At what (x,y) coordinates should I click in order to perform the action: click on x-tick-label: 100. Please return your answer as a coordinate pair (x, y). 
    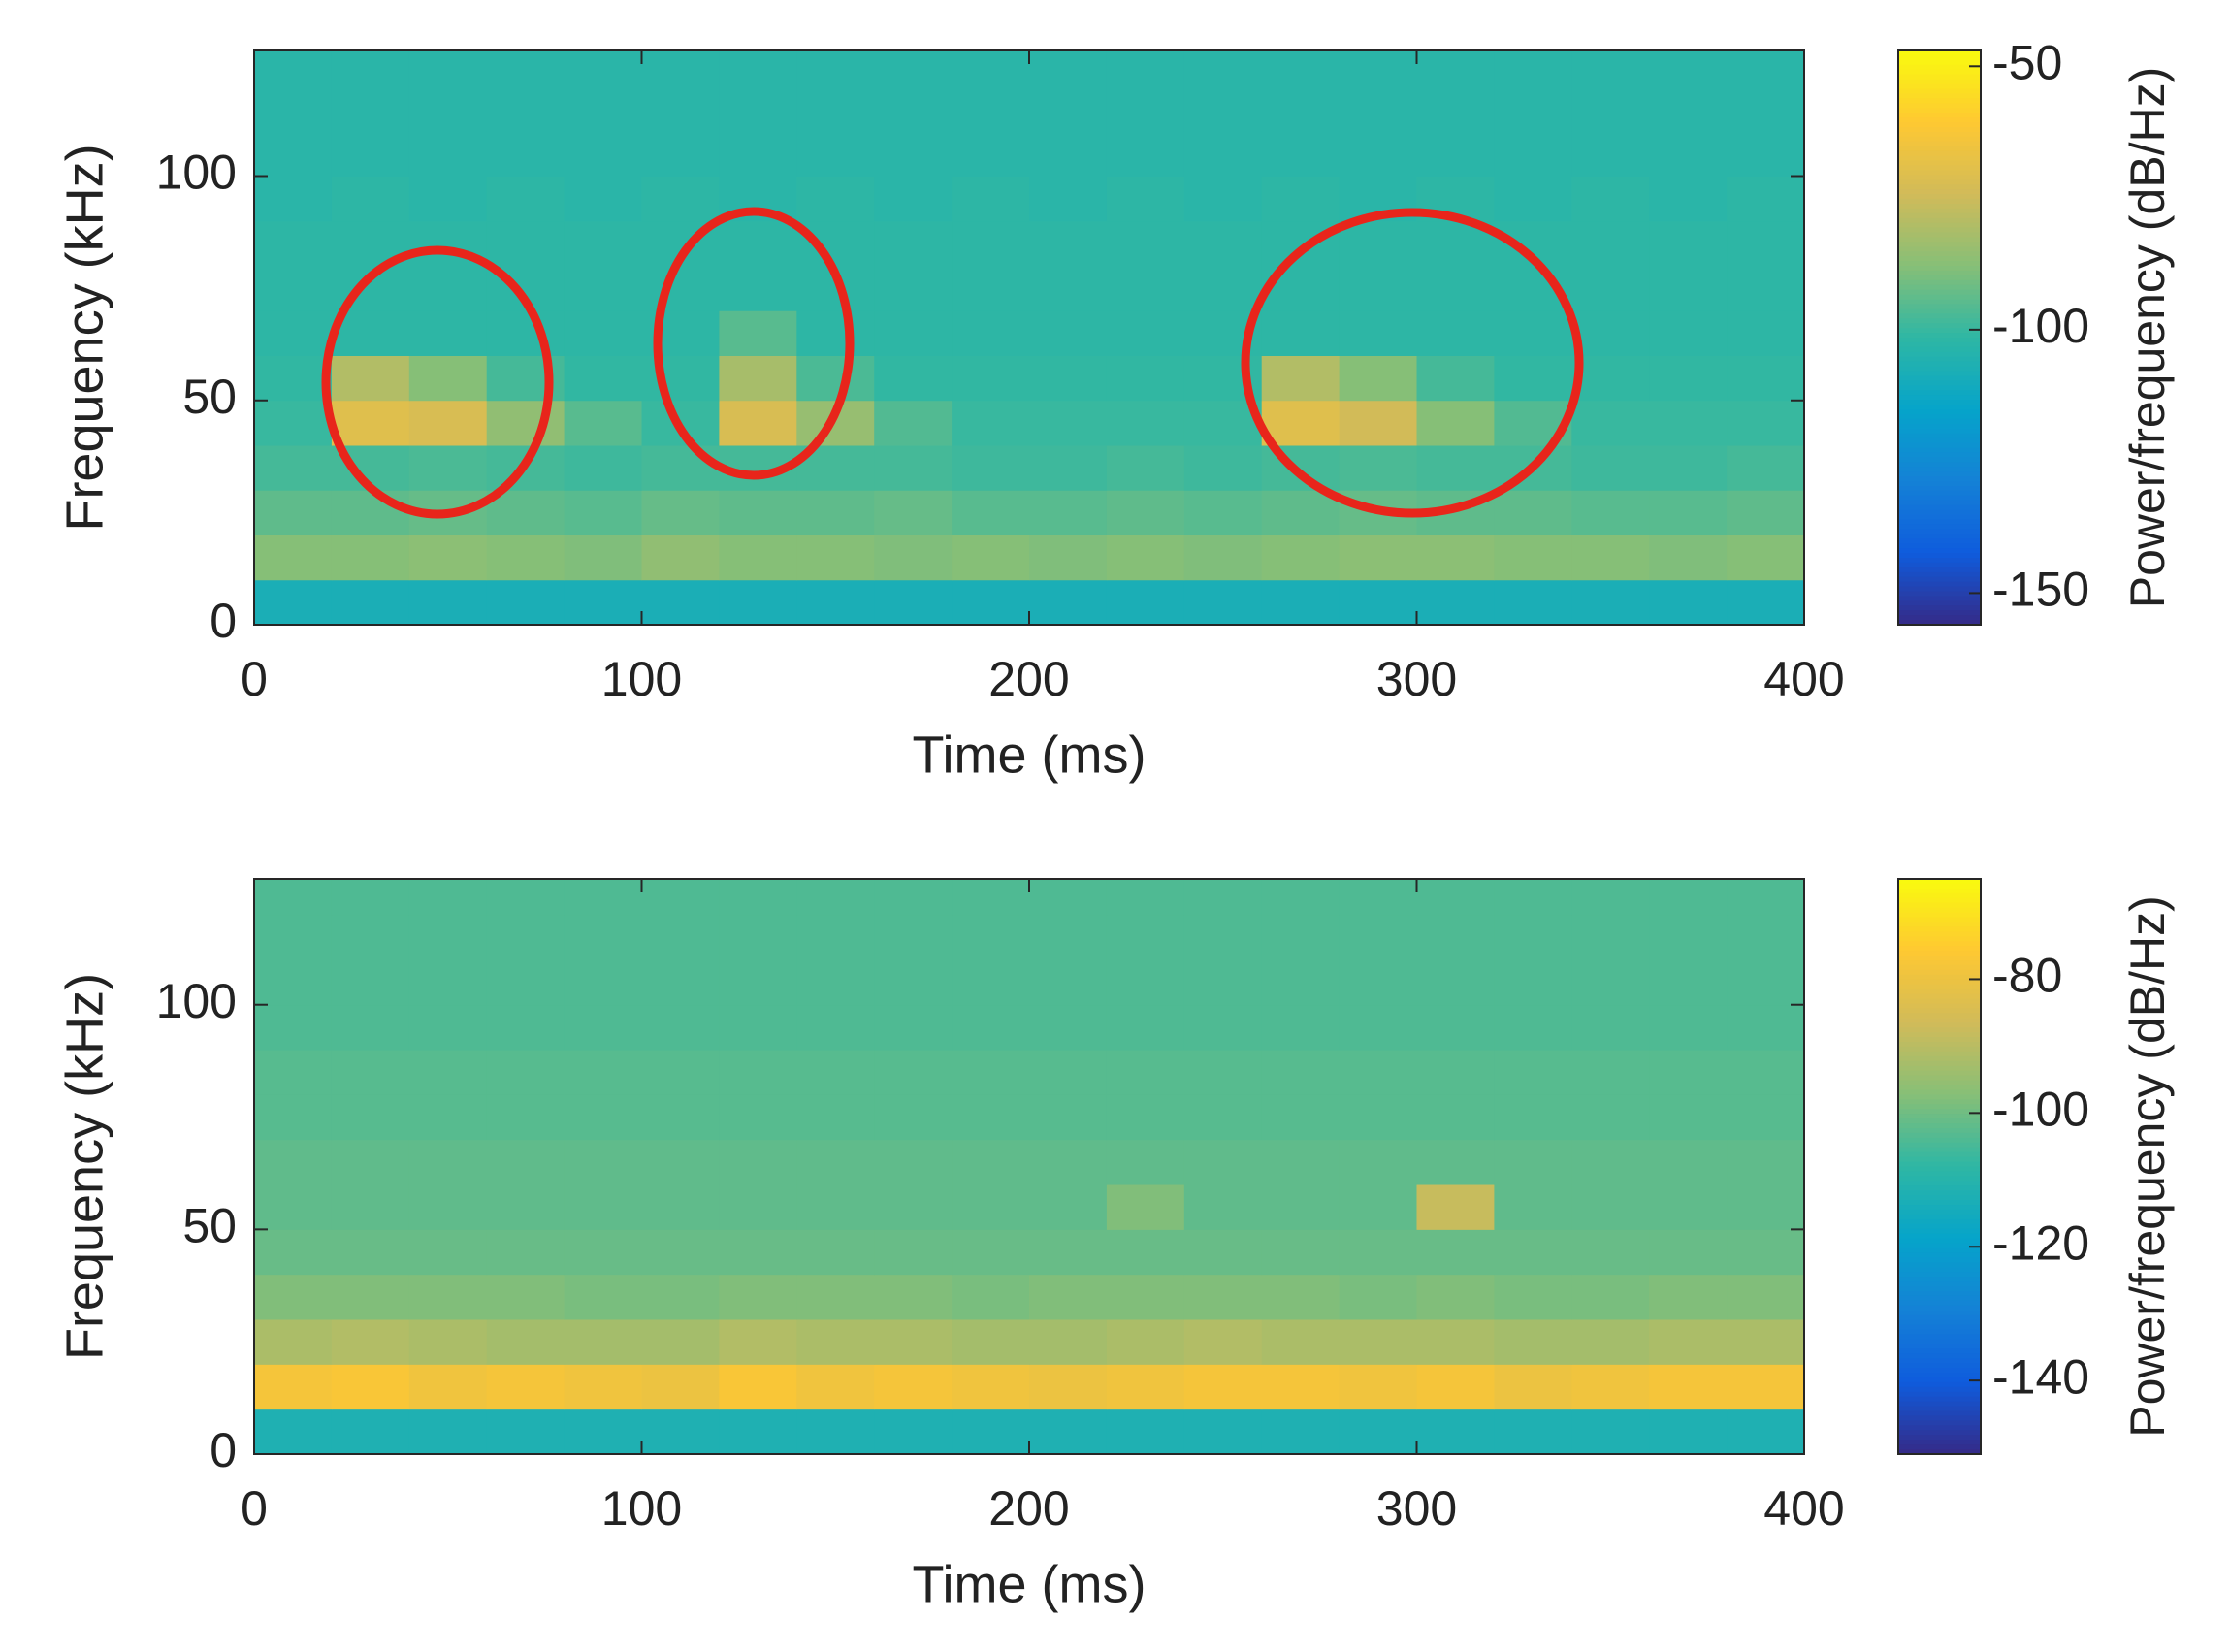
    Looking at the image, I should click on (641, 1509).